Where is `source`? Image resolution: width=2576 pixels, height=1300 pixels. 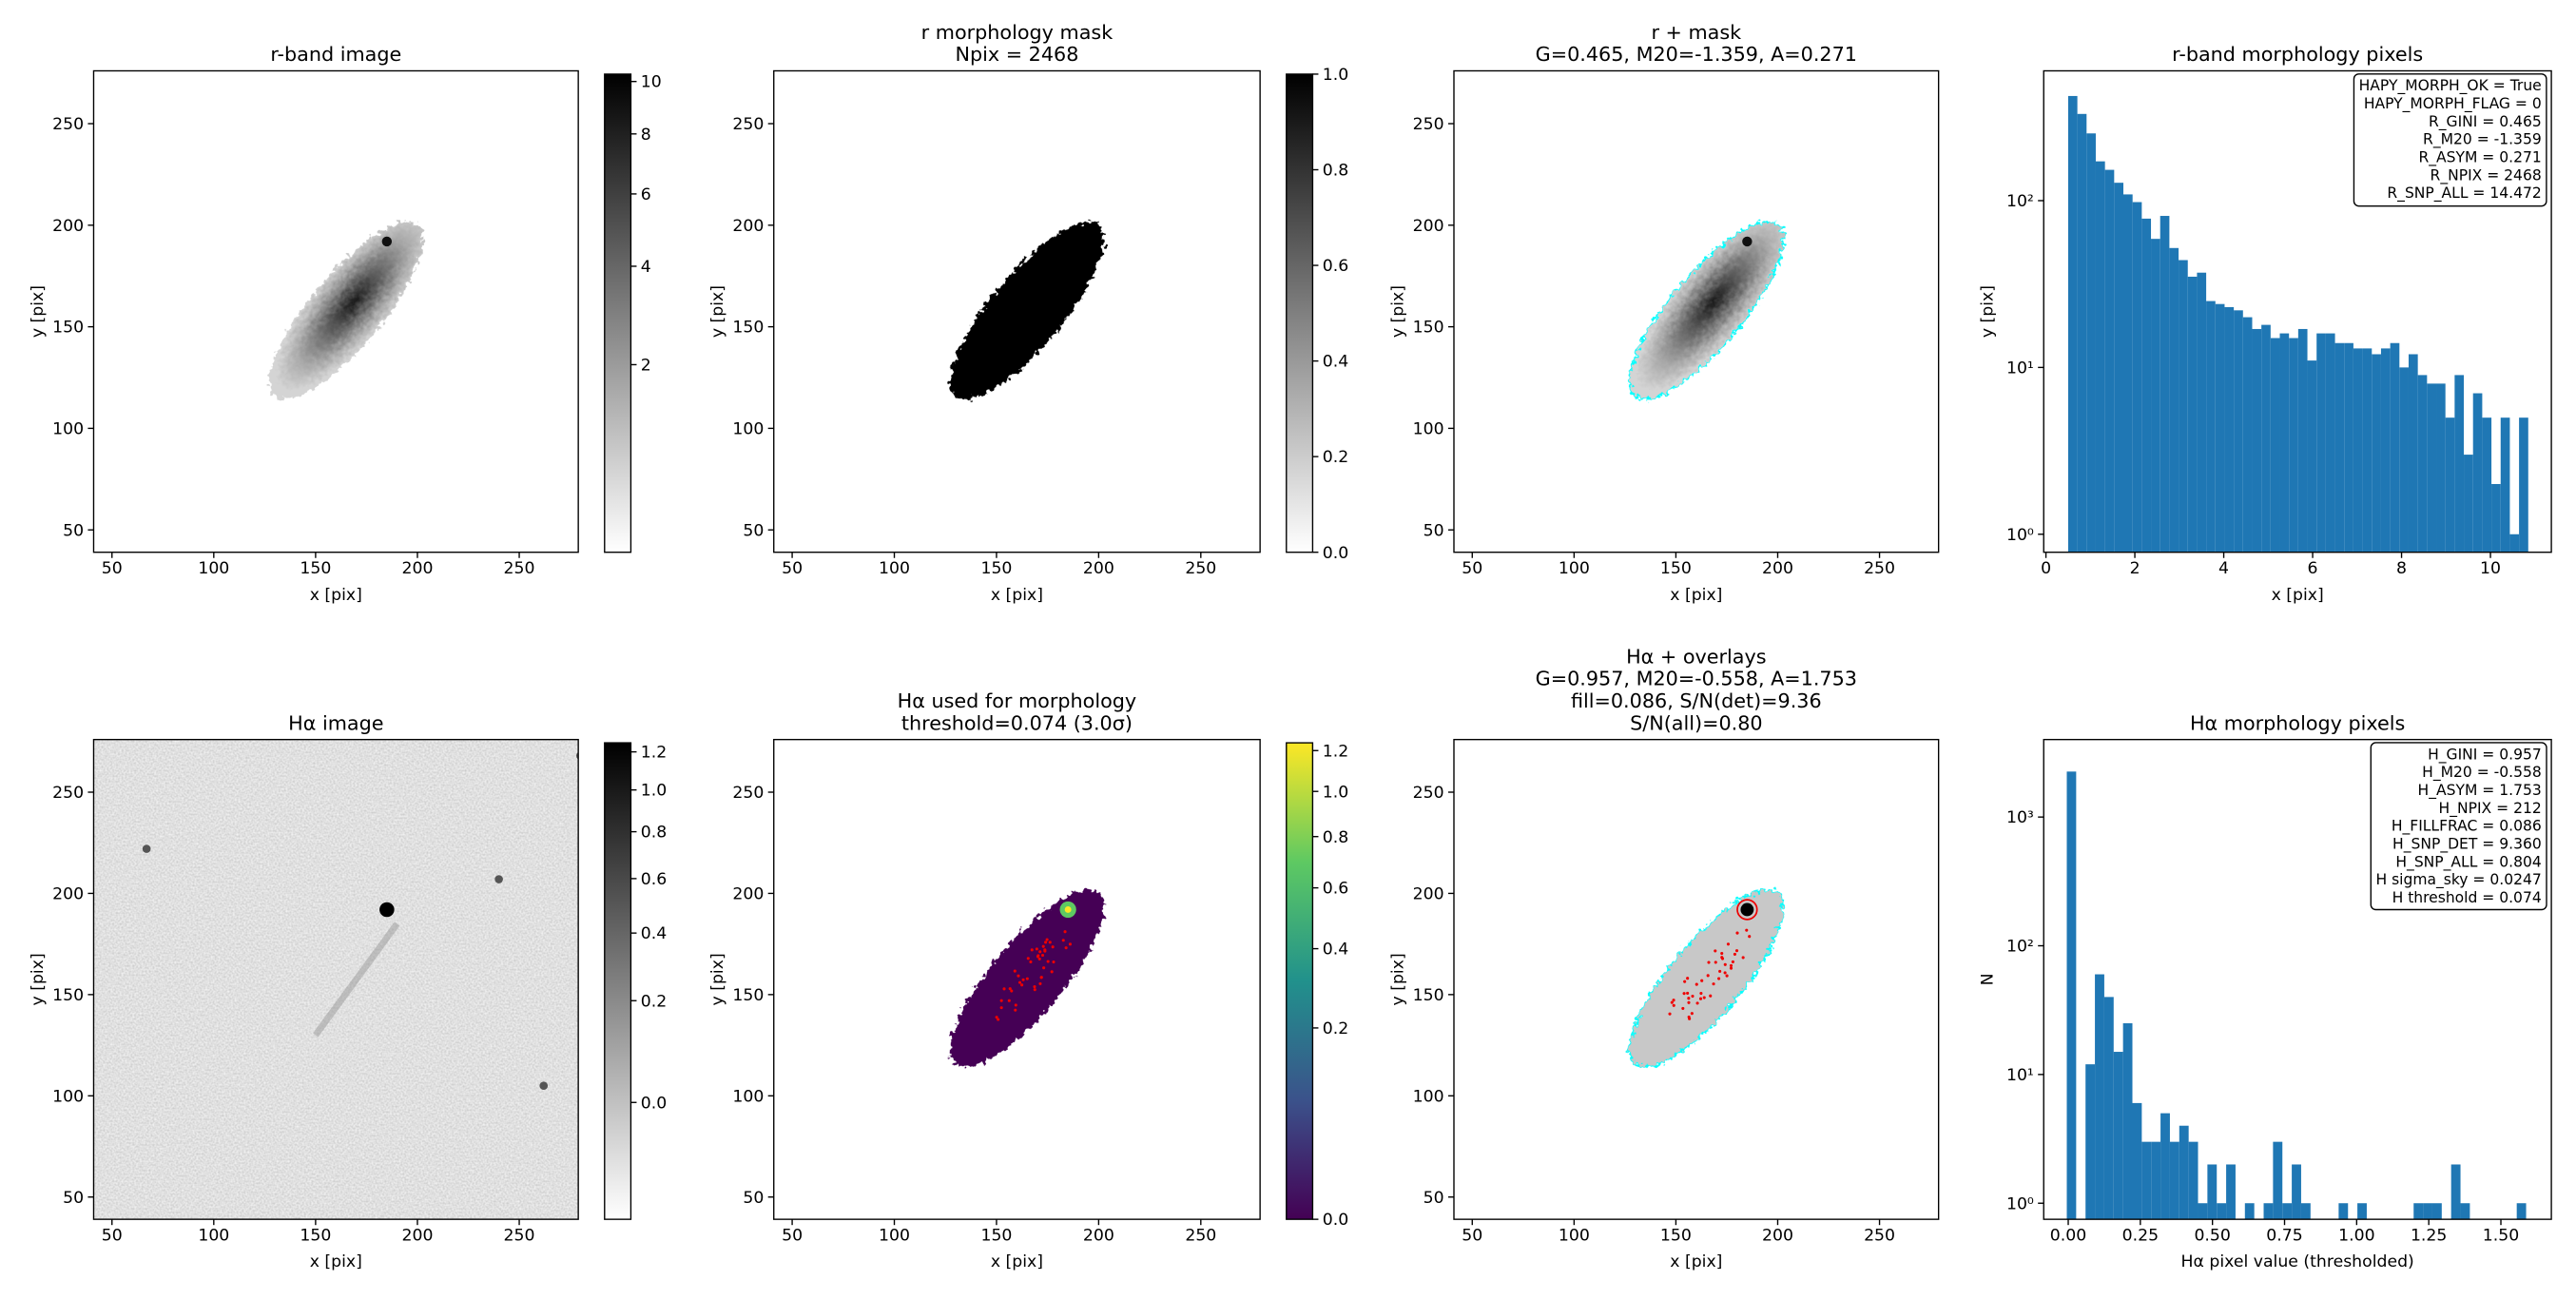 source is located at coordinates (498, 879).